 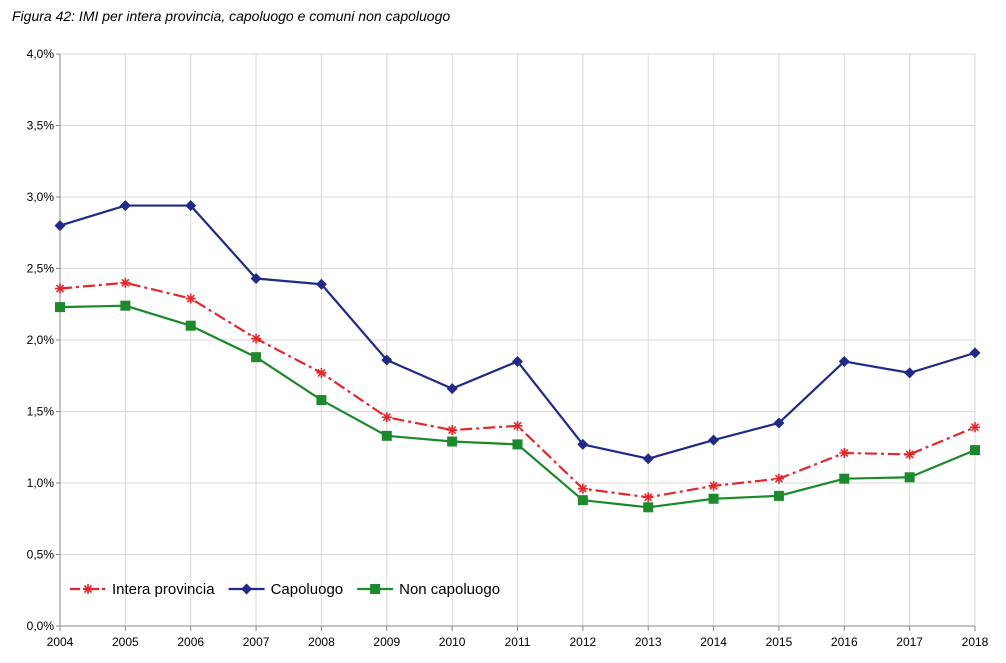 I want to click on y-tick-label: 3,0%, so click(x=41, y=197).